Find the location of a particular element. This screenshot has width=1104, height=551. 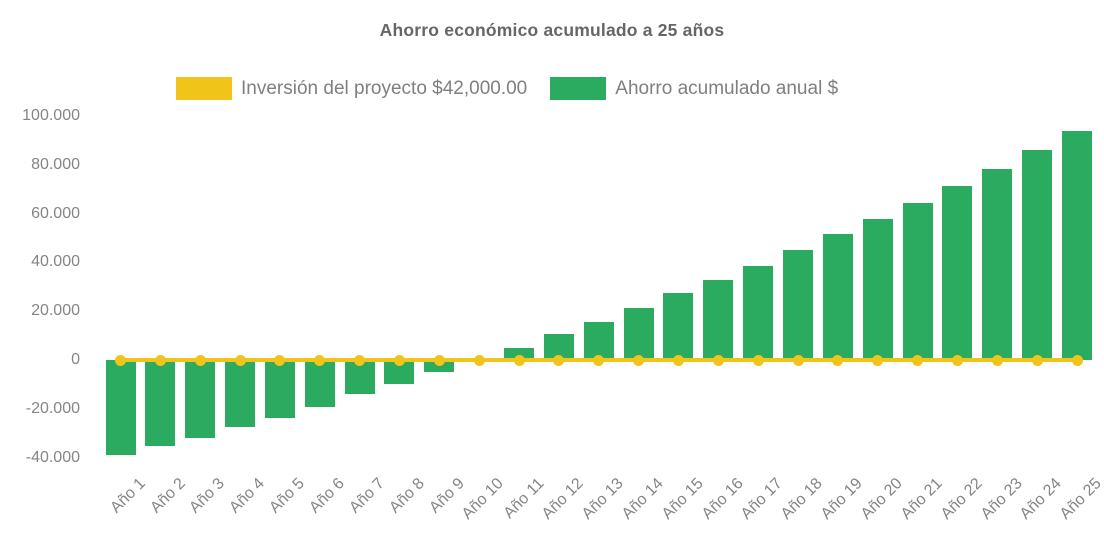

x-axis-label-1: Año 1 is located at coordinates (127, 496).